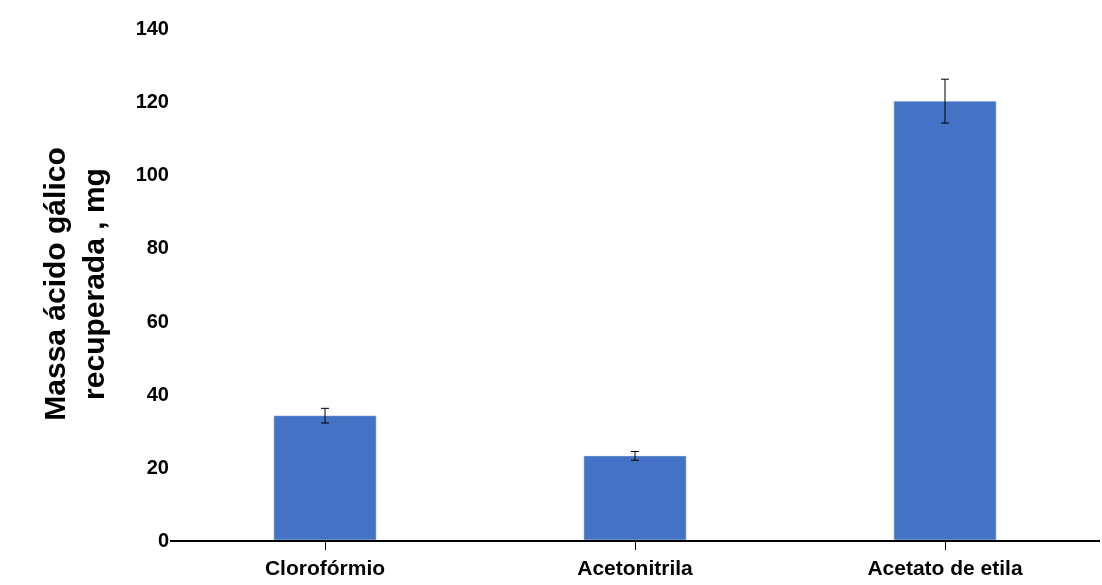 This screenshot has height=585, width=1102. I want to click on y-tick-label: 60, so click(157, 320).